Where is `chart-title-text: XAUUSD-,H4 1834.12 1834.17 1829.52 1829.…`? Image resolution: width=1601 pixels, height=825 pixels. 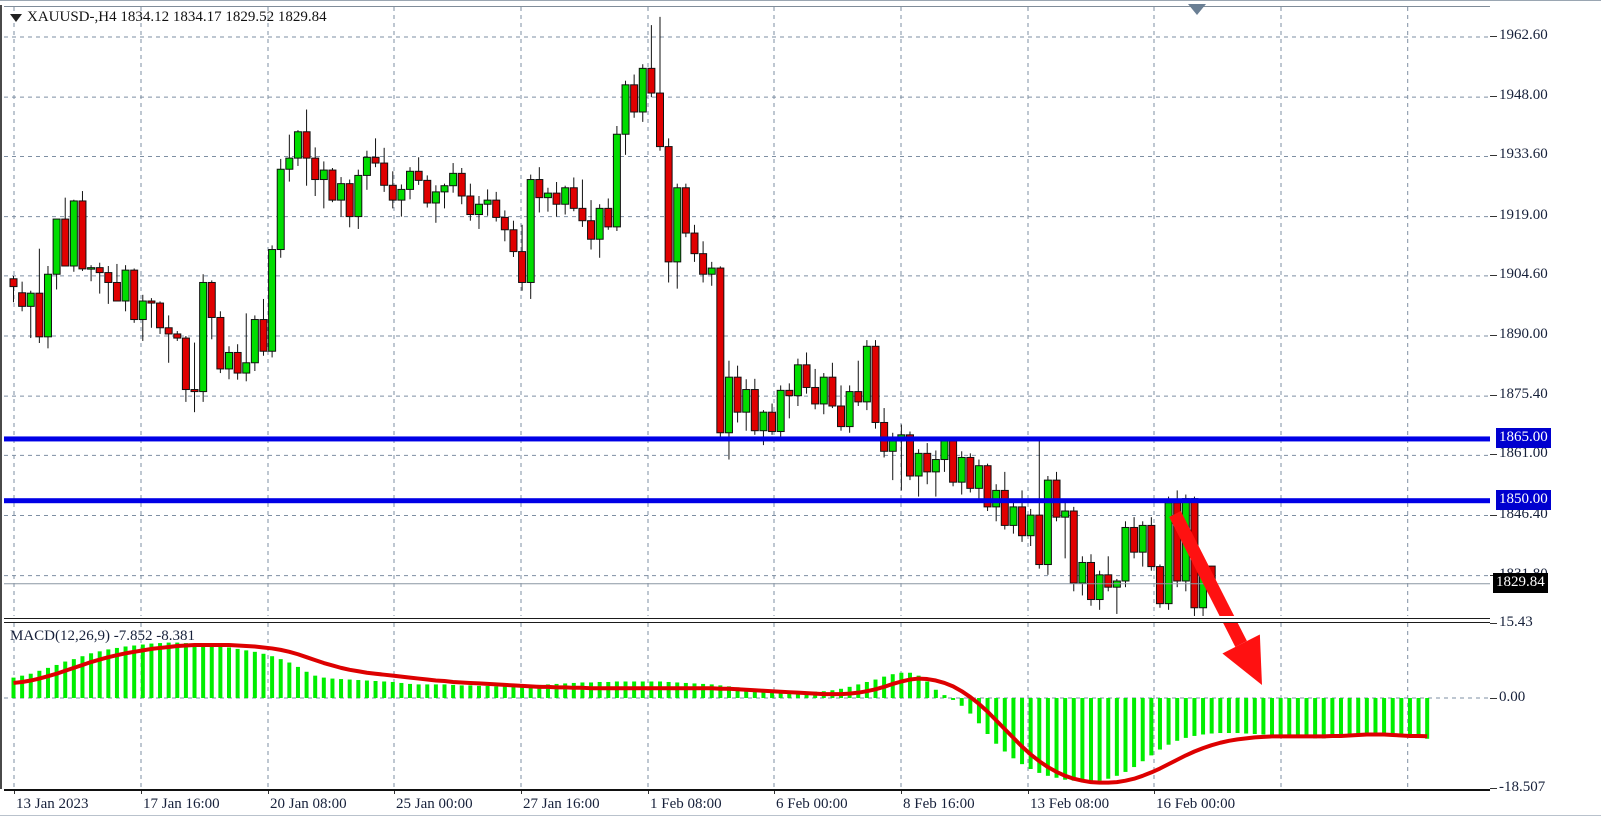
chart-title-text: XAUUSD-,H4 1834.12 1834.17 1829.52 1829.… is located at coordinates (177, 17).